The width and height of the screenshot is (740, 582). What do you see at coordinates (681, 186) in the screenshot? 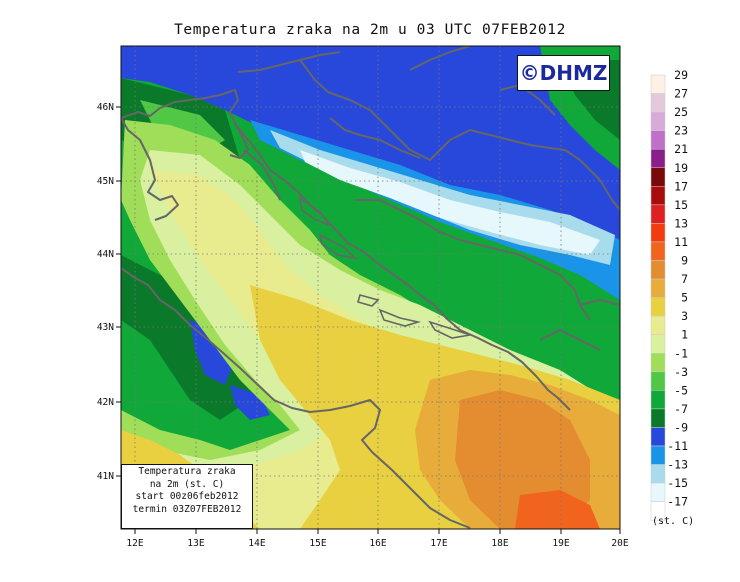
I see `colorbar-label: 17` at bounding box center [681, 186].